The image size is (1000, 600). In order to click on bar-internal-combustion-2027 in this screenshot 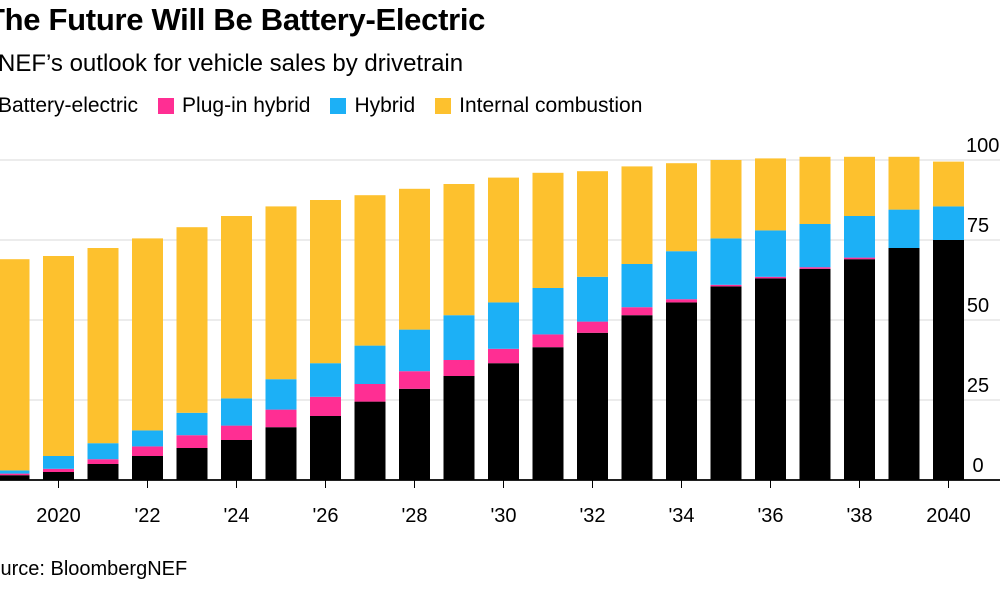, I will do `click(370, 270)`.